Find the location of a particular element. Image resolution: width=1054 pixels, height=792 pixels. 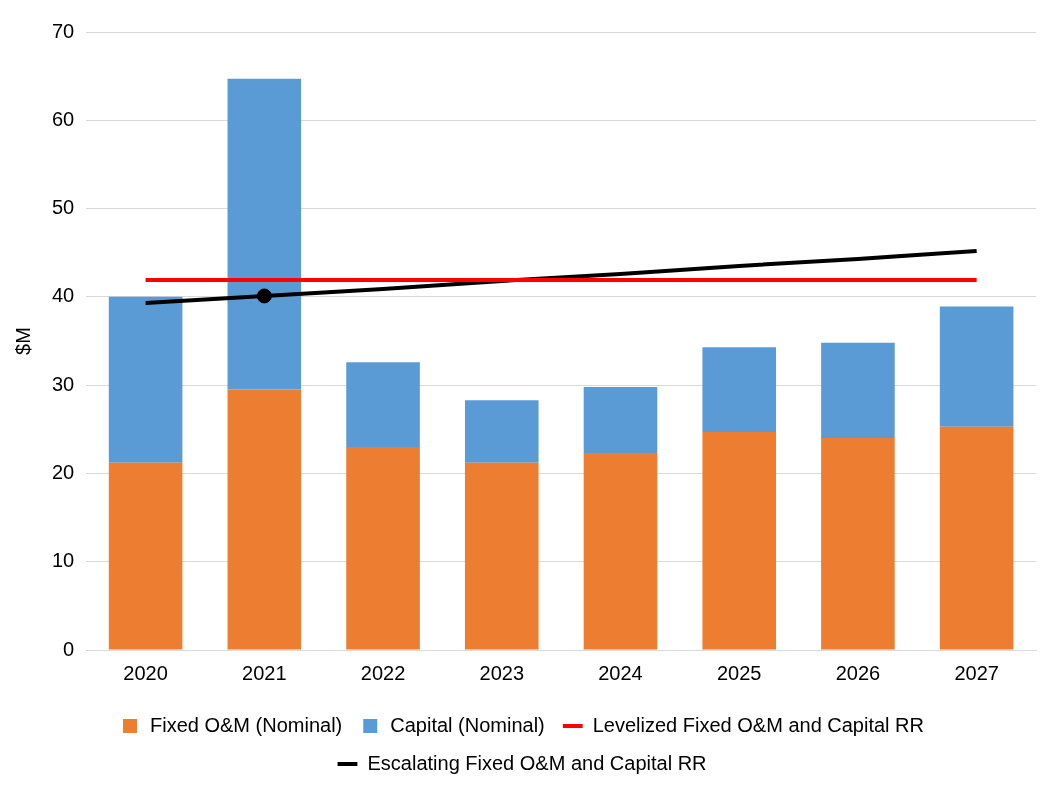

x-tick-label: 2020 is located at coordinates (145, 672).